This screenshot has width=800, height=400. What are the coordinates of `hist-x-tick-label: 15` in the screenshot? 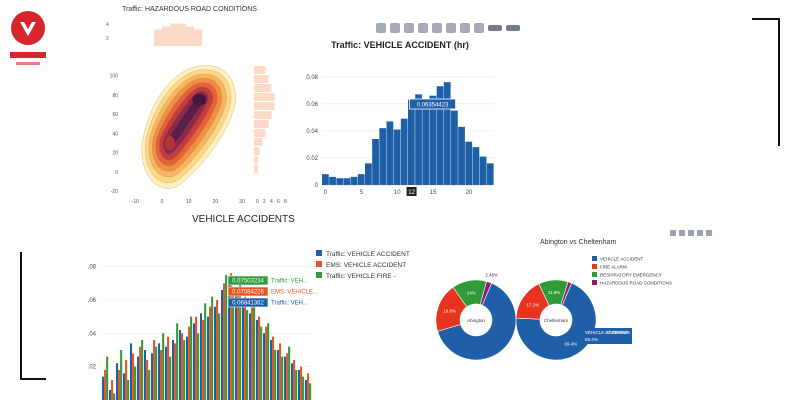 It's located at (433, 193).